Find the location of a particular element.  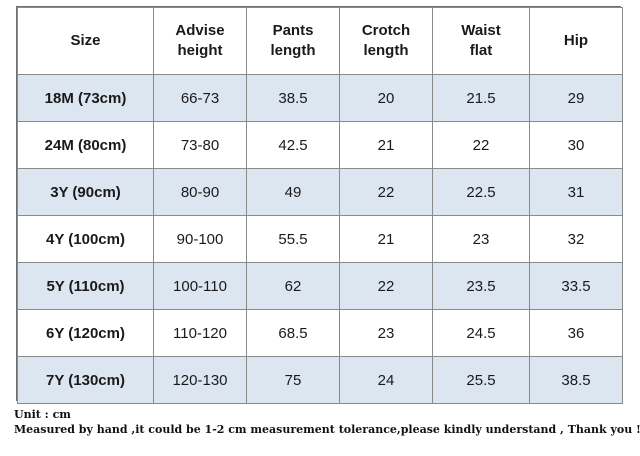

cell-waist-flat: 25.5 is located at coordinates (481, 380).